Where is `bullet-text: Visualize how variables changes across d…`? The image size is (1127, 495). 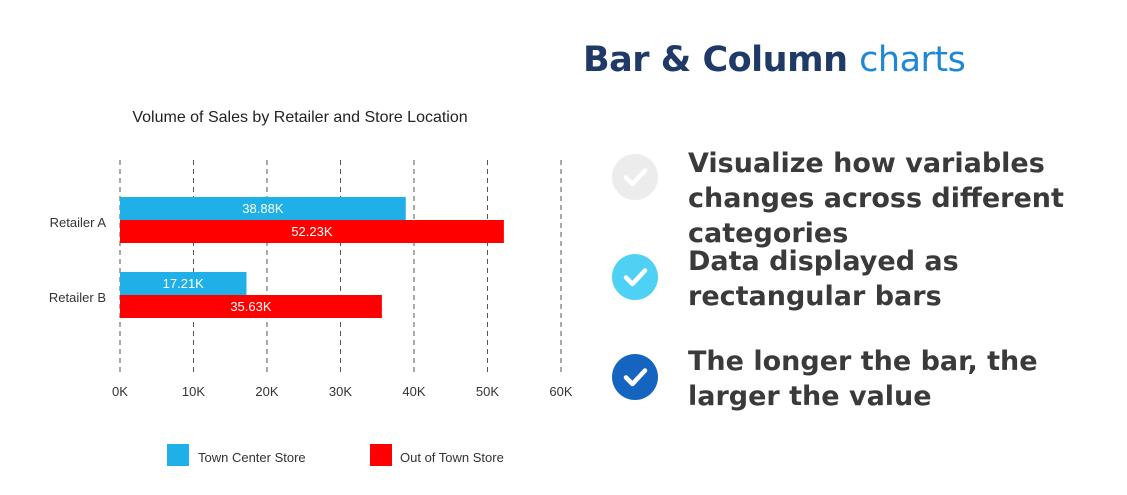 bullet-text: Visualize how variables changes across d… is located at coordinates (876, 198).